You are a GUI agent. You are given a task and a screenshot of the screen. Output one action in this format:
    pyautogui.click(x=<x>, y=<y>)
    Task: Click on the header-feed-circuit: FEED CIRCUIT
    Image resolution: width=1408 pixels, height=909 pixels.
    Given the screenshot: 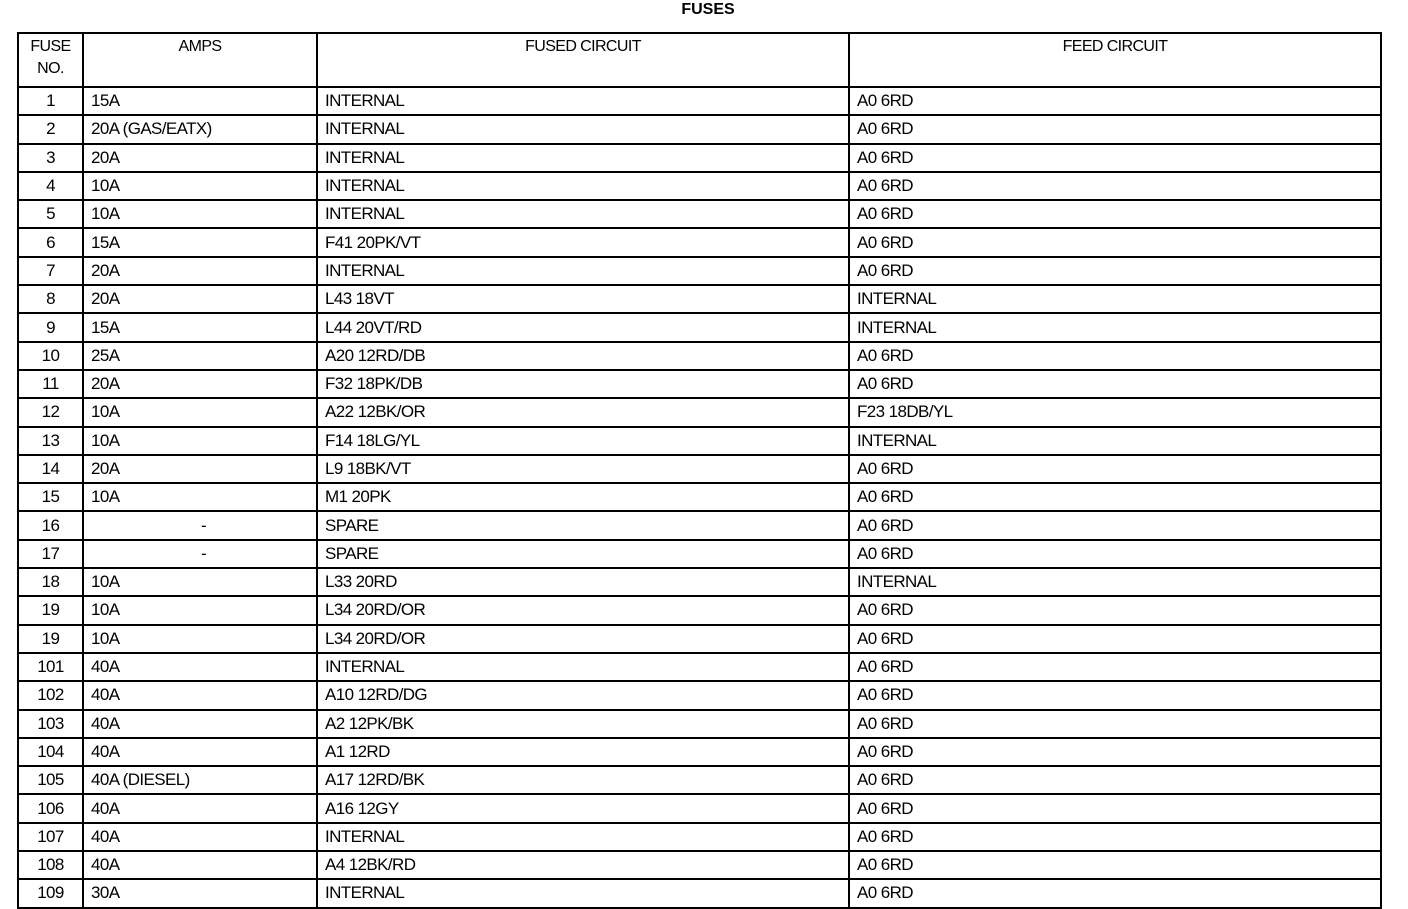 What is the action you would take?
    pyautogui.click(x=1115, y=60)
    